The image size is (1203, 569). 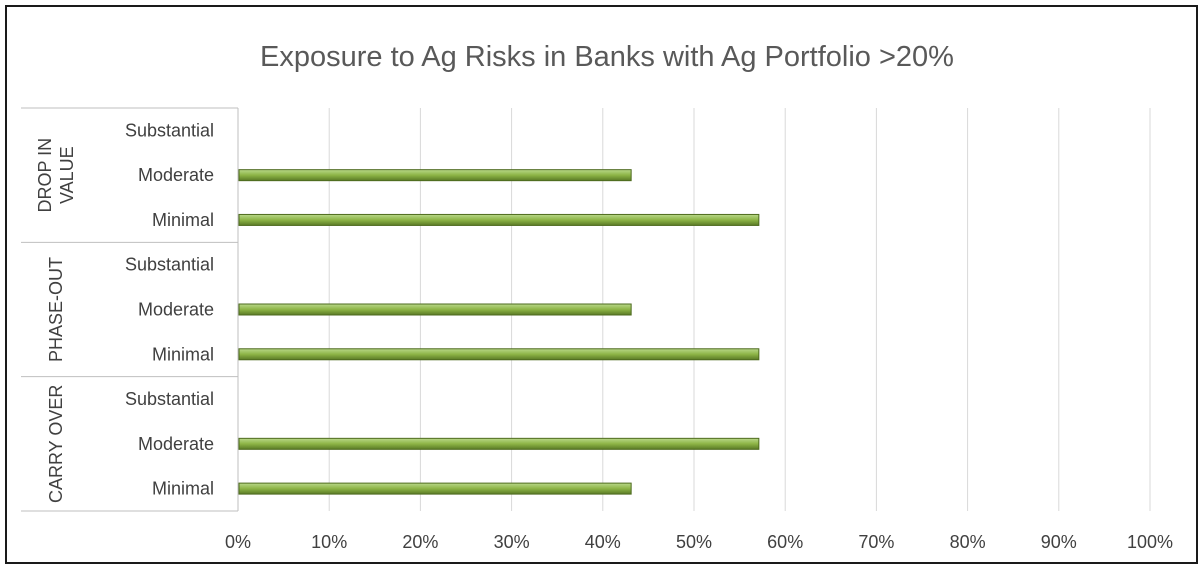 I want to click on x-tick-label: 40%, so click(x=603, y=542).